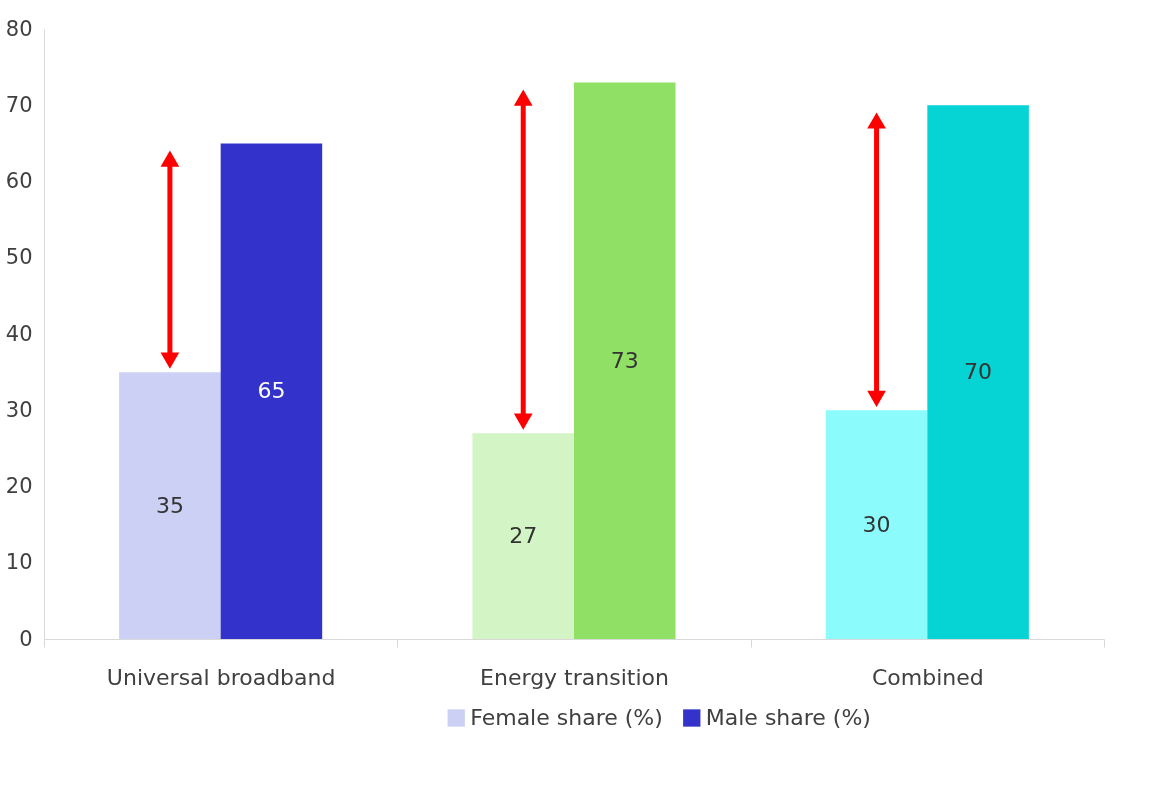  Describe the element at coordinates (19, 333) in the screenshot. I see `y-tick-label: 40` at that location.